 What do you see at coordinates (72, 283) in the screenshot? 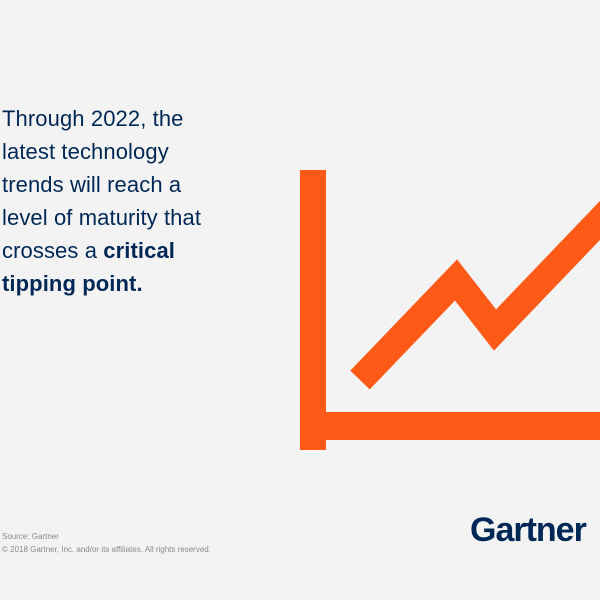
I see `quote-emphasis-tipping-point: tipping point.` at bounding box center [72, 283].